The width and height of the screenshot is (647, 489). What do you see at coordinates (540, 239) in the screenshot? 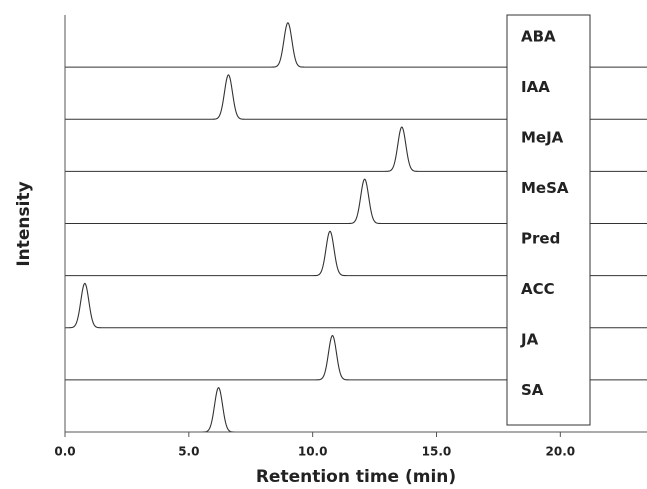
I see `legend-label: Pred` at bounding box center [540, 239].